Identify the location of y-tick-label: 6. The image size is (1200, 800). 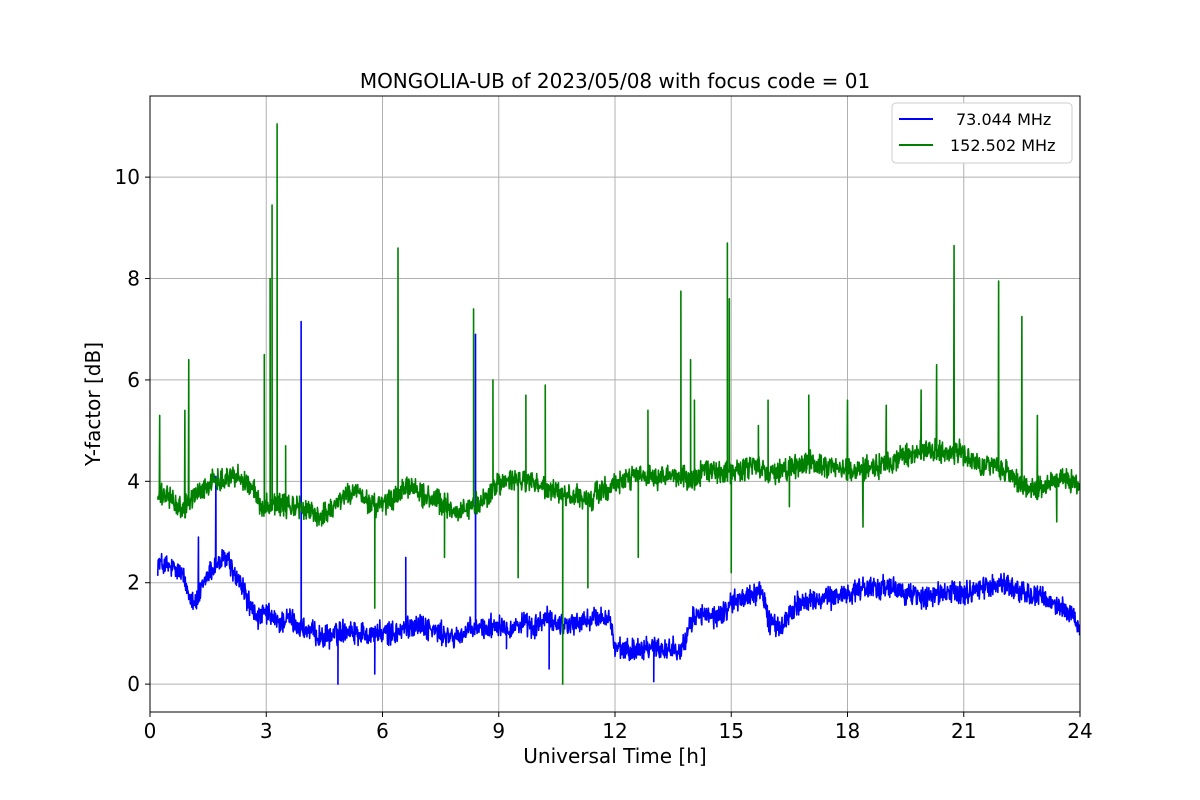
(133, 380).